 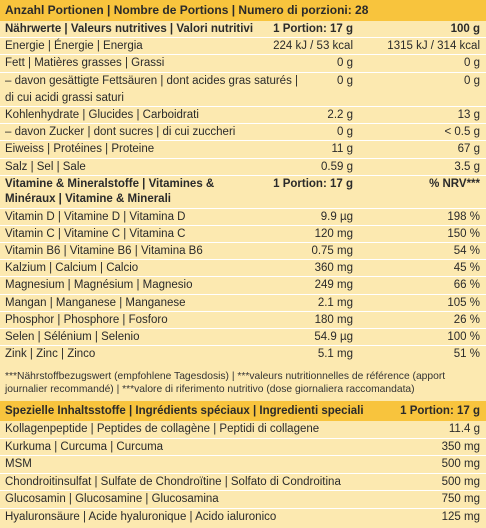 I want to click on row-nrv-value: 26 %, so click(x=466, y=319).